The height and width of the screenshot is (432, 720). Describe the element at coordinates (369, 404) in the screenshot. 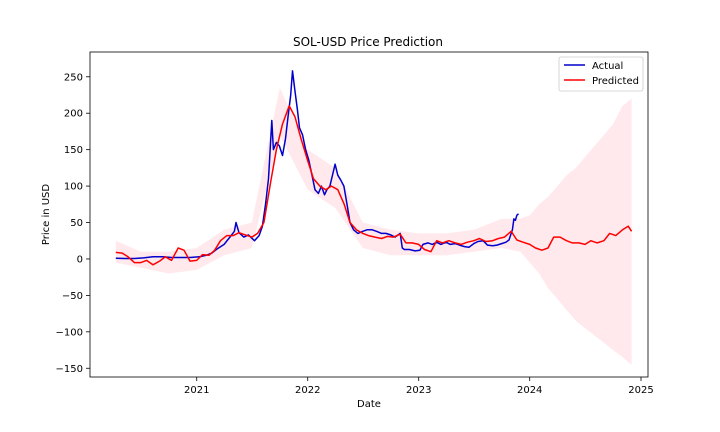

I see `x-axis-label: Date` at that location.